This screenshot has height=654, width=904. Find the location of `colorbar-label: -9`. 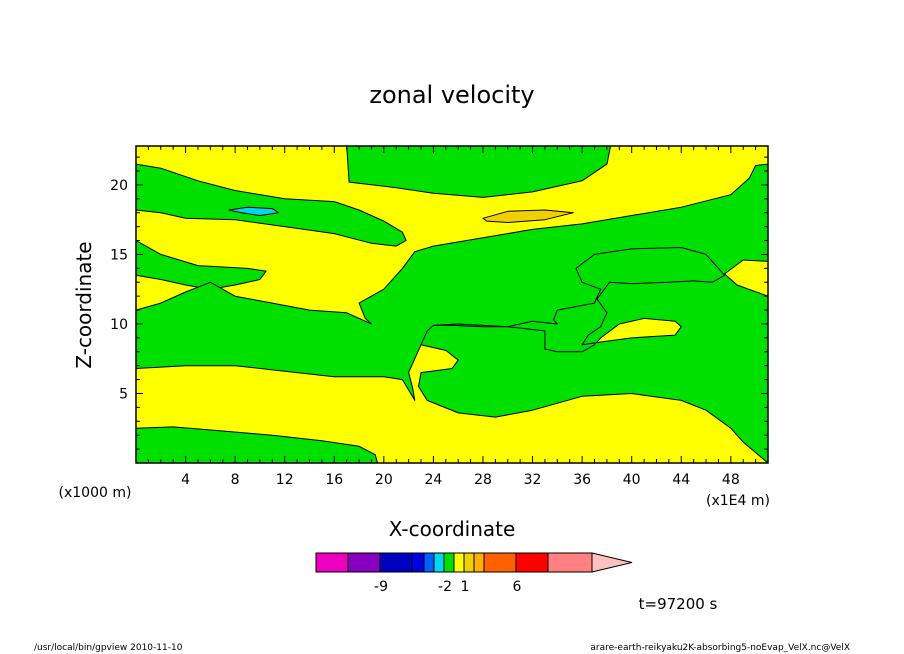

colorbar-label: -9 is located at coordinates (381, 587).